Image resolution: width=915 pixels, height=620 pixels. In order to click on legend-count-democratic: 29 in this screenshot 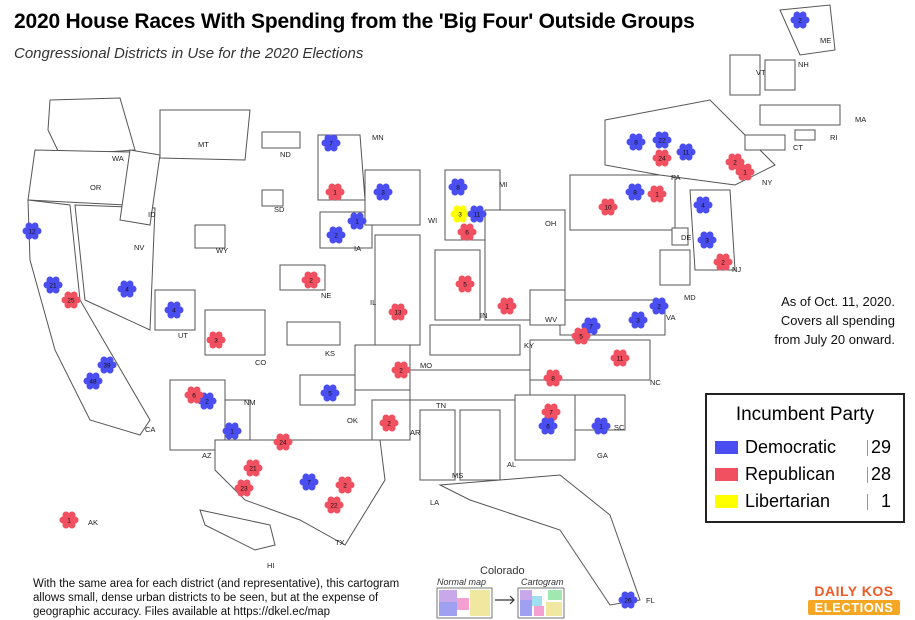, I will do `click(880, 447)`.